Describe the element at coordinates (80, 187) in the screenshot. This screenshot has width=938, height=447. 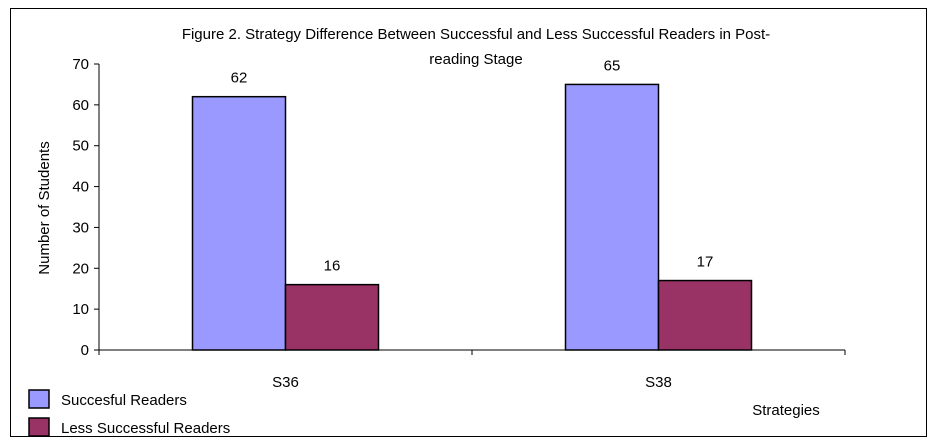
I see `y-tick-label: 40` at that location.